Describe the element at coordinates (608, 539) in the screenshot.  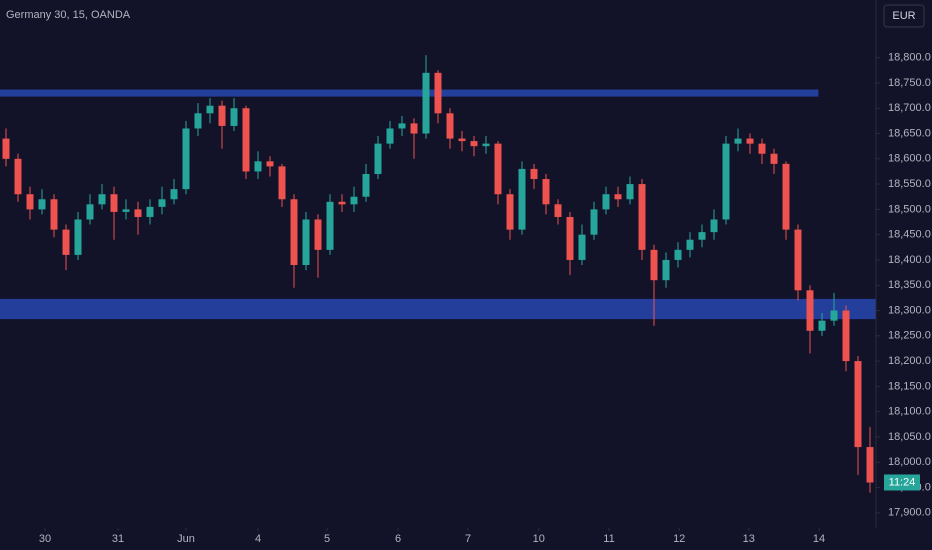
I see `x-tick-label: 11` at that location.